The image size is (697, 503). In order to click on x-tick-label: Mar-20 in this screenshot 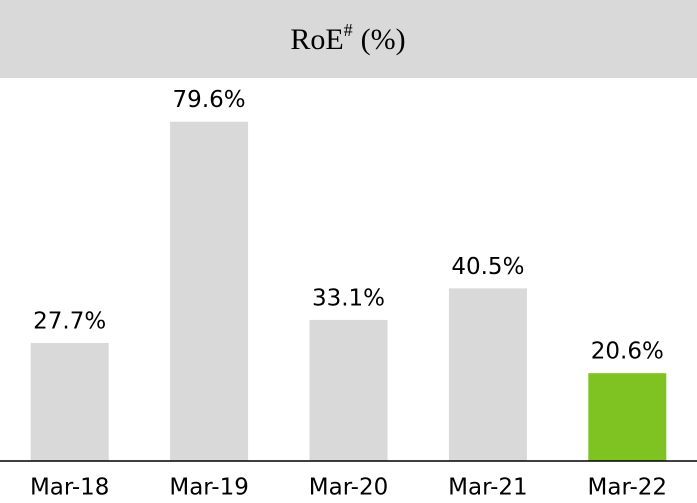, I will do `click(349, 488)`.